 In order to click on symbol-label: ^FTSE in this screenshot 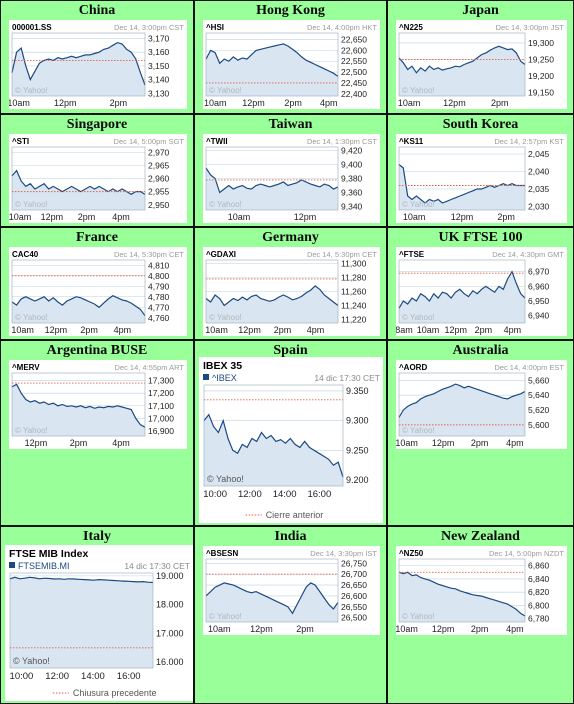, I will do `click(412, 254)`.